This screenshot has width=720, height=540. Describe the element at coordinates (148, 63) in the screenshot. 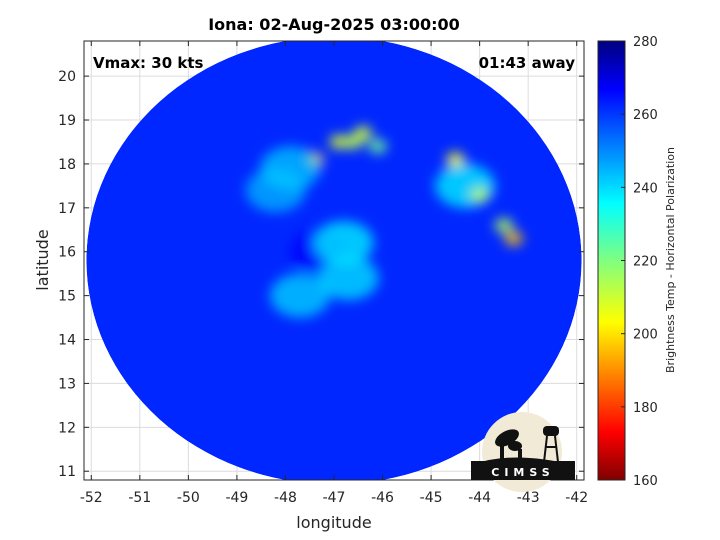

I see `vmax-label: Vmax: 30 kts` at that location.